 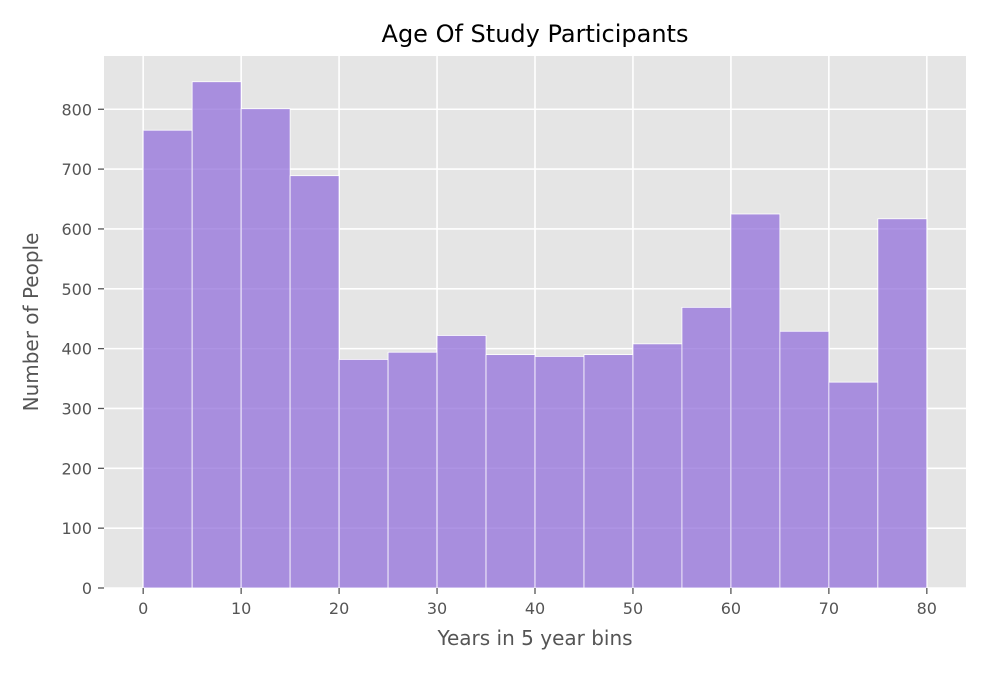 What do you see at coordinates (829, 608) in the screenshot?
I see `x-tick-label: 70` at bounding box center [829, 608].